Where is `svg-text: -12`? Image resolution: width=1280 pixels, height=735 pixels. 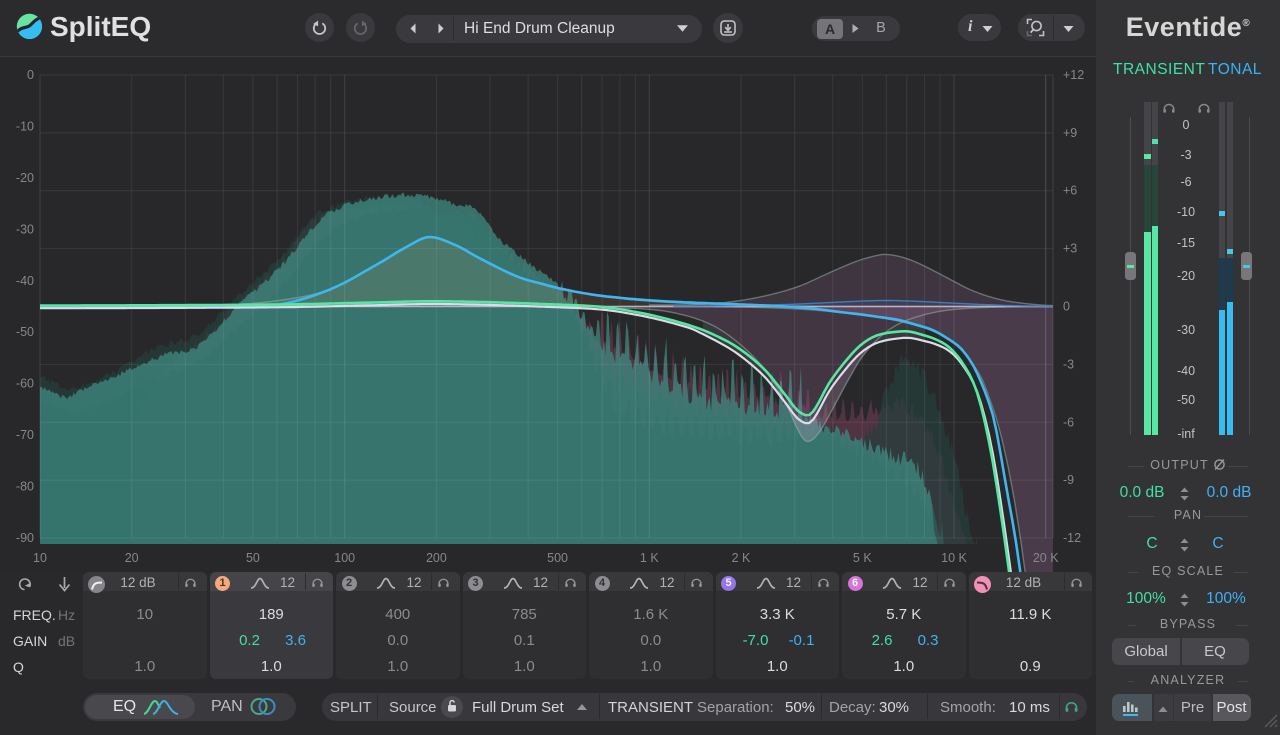 svg-text: -12 is located at coordinates (1072, 538).